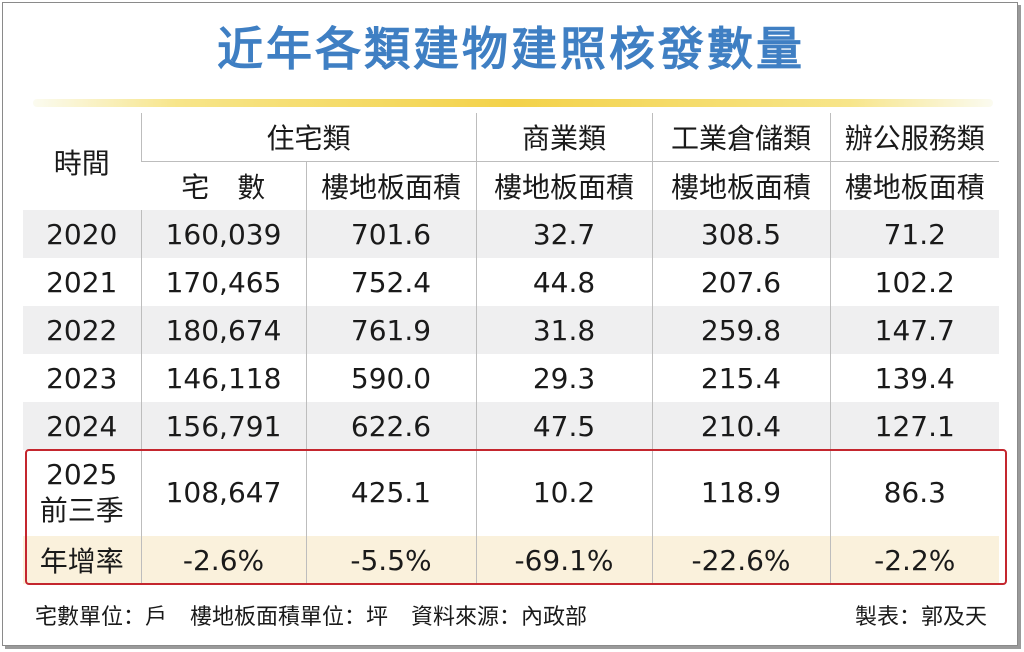  Describe the element at coordinates (741, 426) in the screenshot. I see `cell-ind-area: 210.4` at that location.